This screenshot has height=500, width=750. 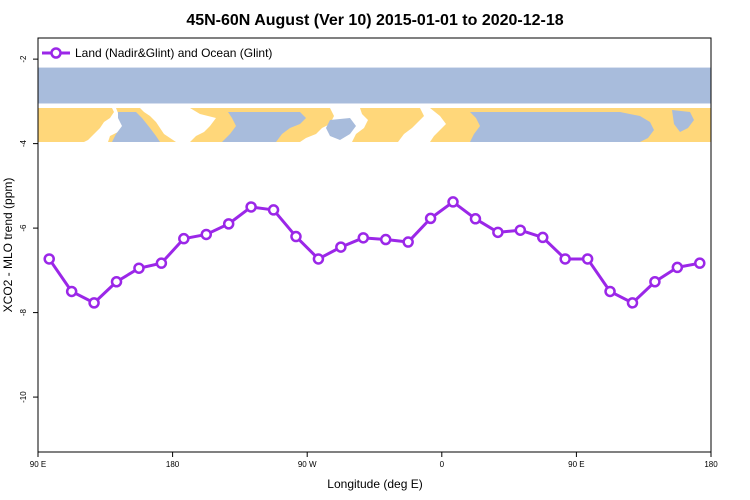 I want to click on x-tick-label-2: 90 W, so click(x=307, y=464).